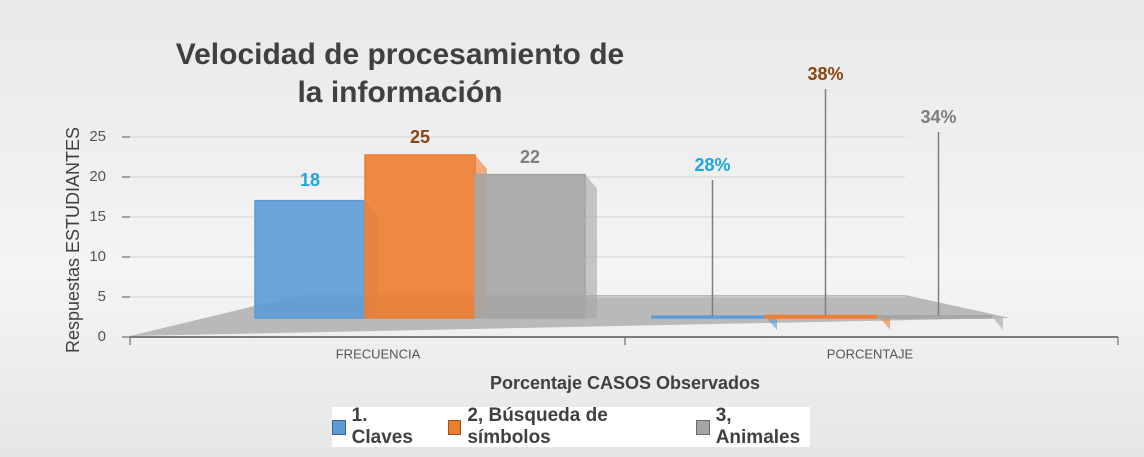  Describe the element at coordinates (625, 383) in the screenshot. I see `x-axis-label: Porcentaje CASOS Observados` at that location.